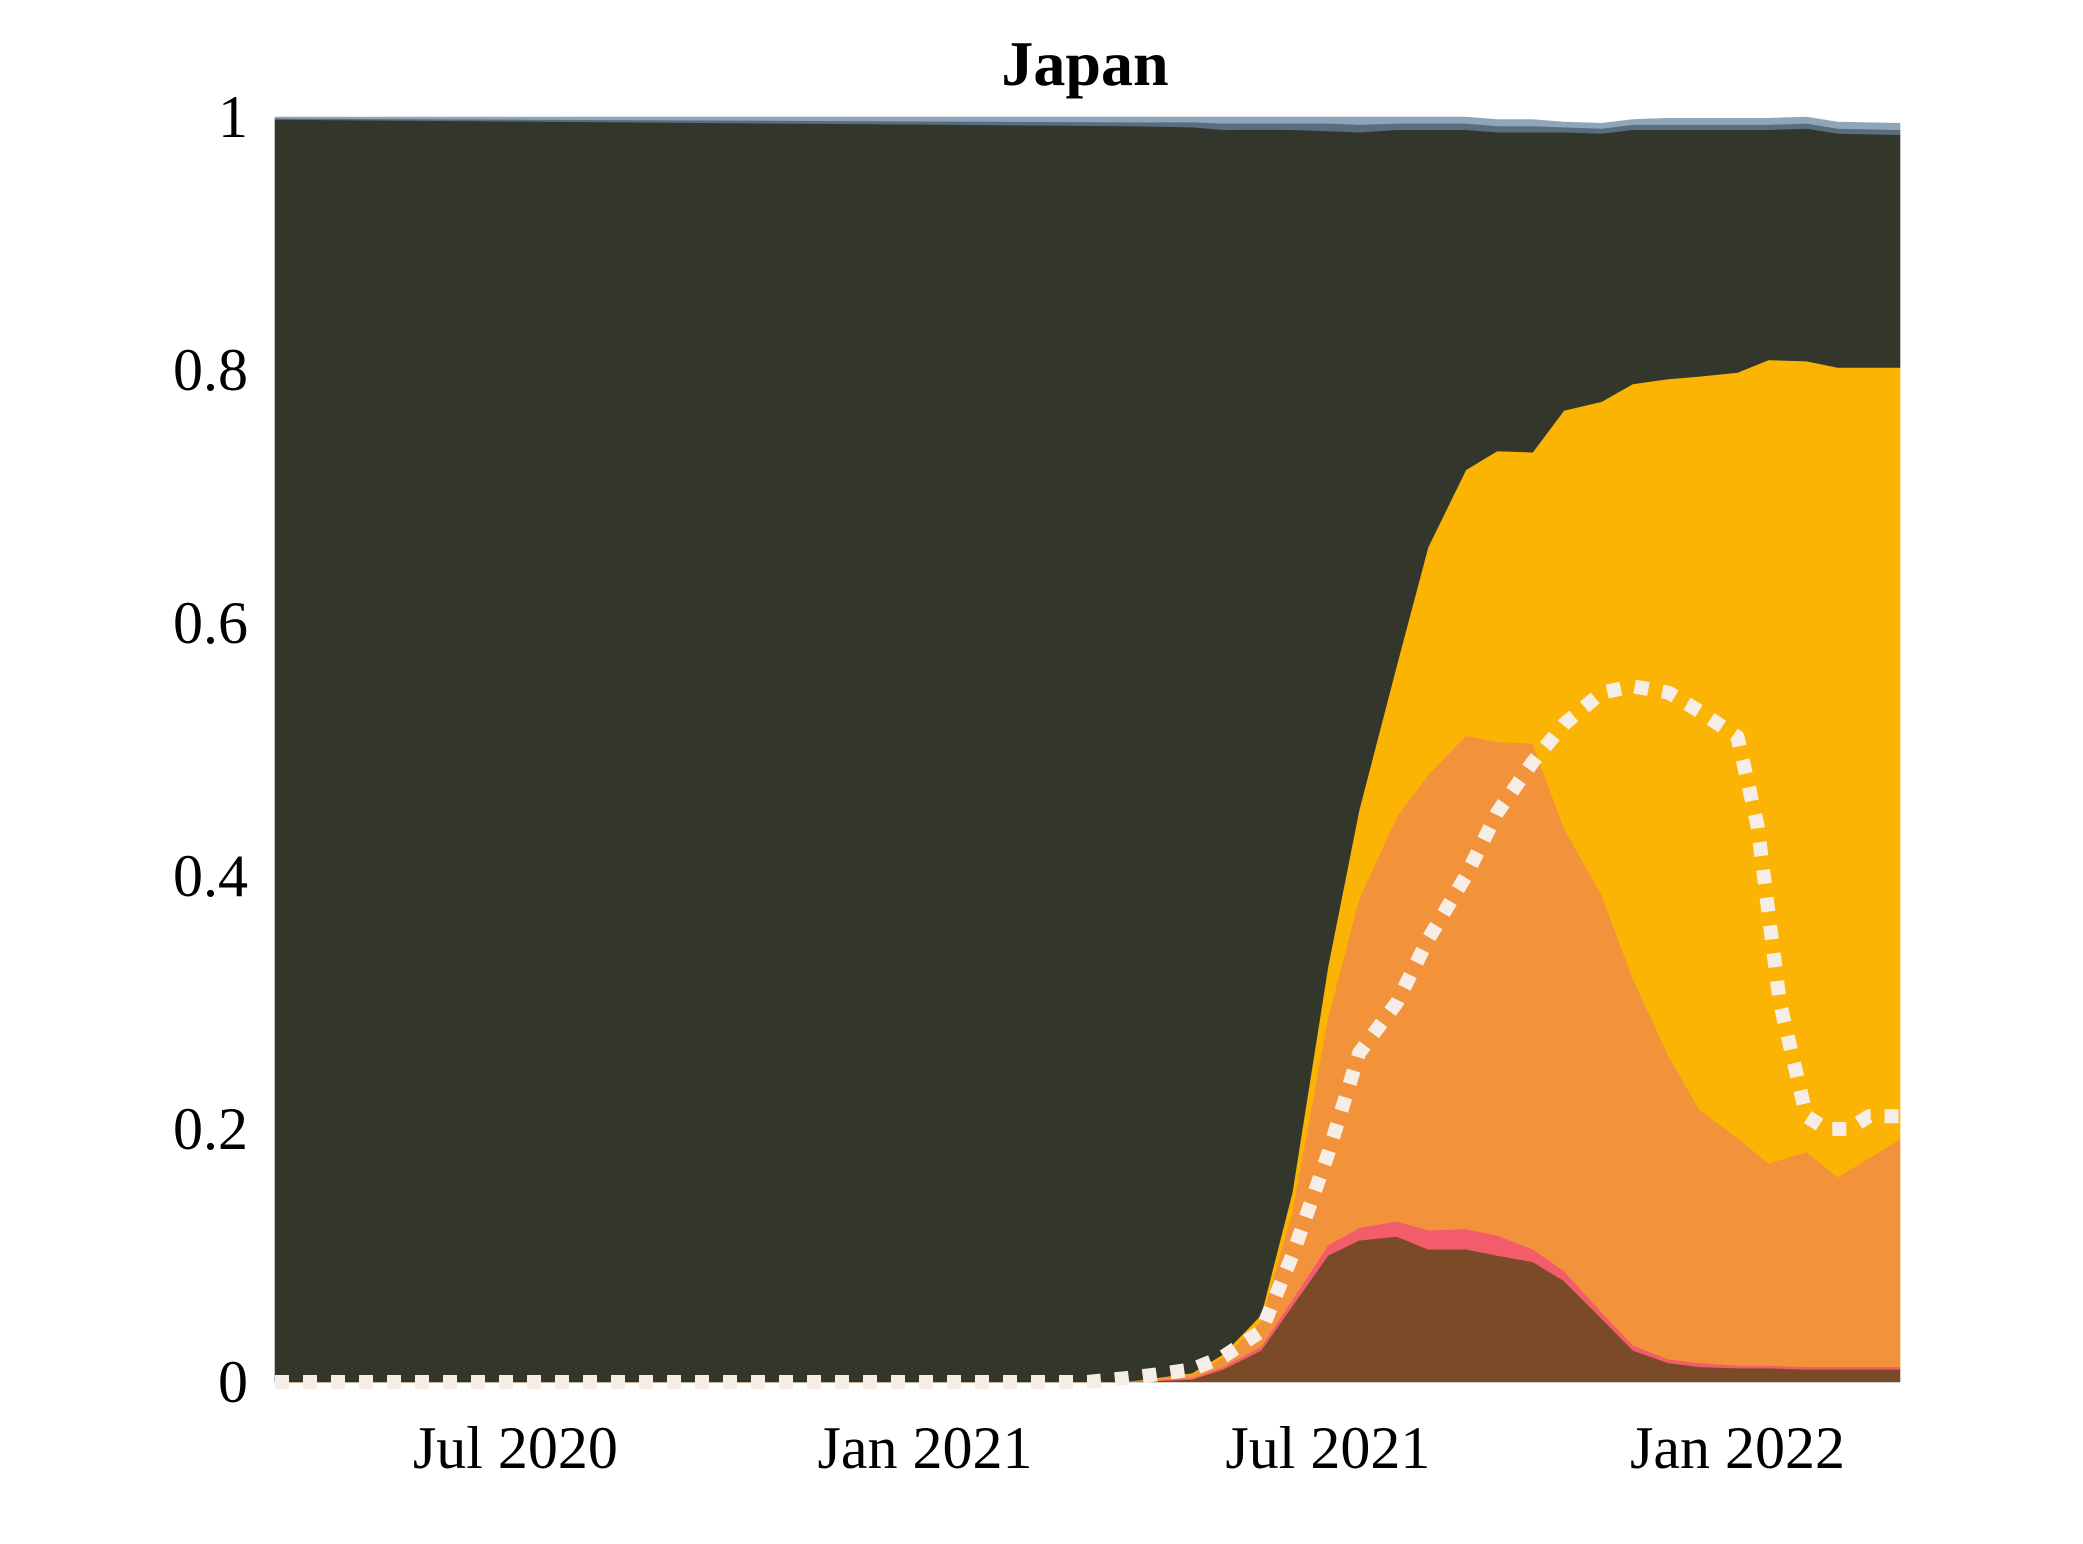  I want to click on y-tick-label: 0, so click(233, 1382).